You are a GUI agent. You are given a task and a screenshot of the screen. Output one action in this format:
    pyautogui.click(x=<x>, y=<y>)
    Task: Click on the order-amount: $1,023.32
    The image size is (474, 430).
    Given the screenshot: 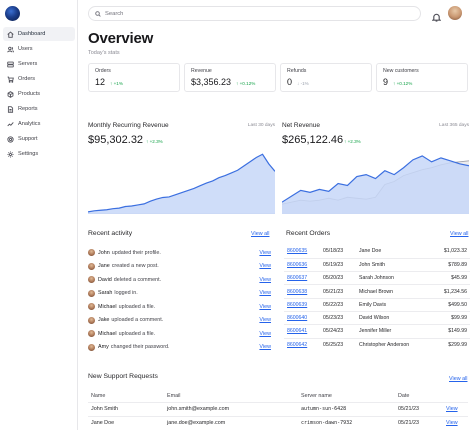 What is the action you would take?
    pyautogui.click(x=455, y=251)
    